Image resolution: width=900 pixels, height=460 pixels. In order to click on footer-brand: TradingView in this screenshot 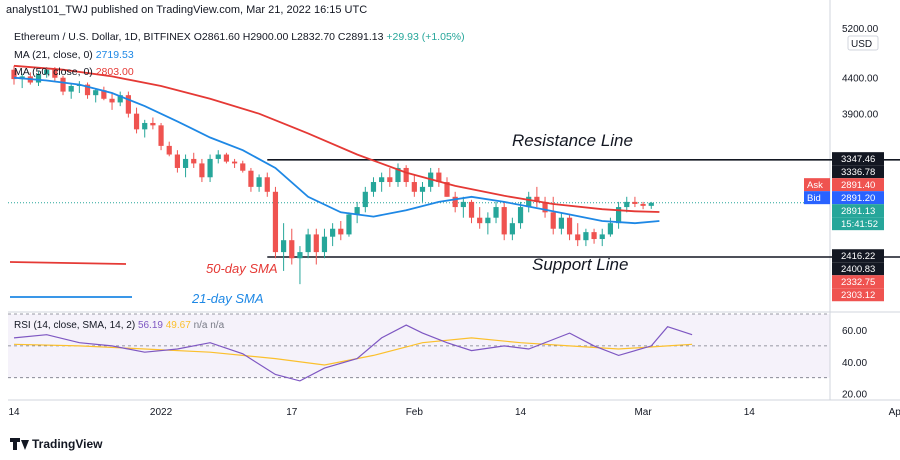, I will do `click(56, 444)`.